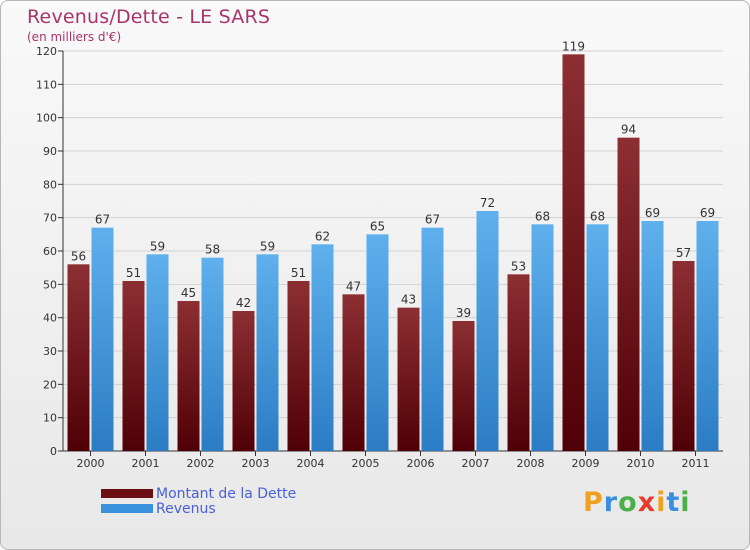  What do you see at coordinates (586, 463) in the screenshot?
I see `x-tick-label: 2009` at bounding box center [586, 463].